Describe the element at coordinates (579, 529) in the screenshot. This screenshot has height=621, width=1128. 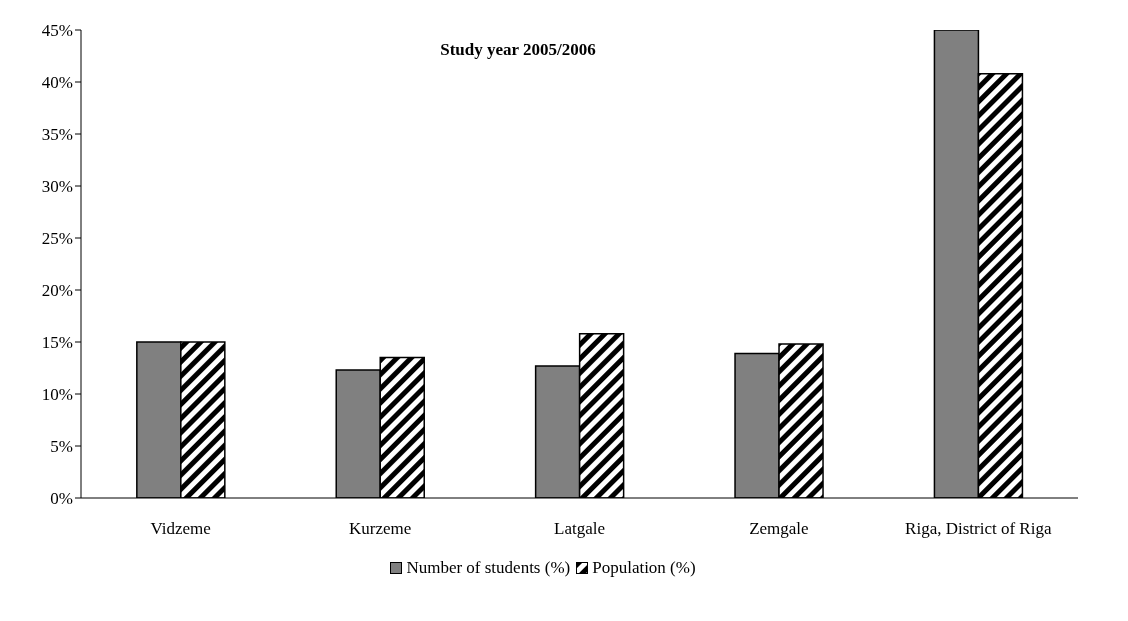
I see `x-tick-label: Latgale` at that location.